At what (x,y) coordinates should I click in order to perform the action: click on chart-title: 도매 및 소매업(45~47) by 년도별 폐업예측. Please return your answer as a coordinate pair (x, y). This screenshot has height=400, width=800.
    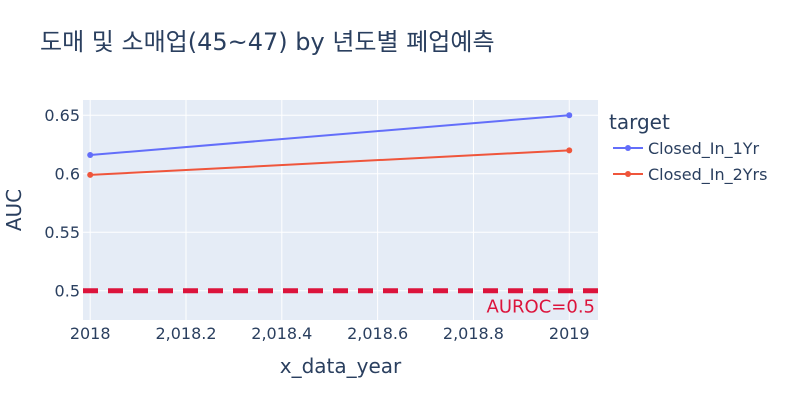
    Looking at the image, I should click on (267, 42).